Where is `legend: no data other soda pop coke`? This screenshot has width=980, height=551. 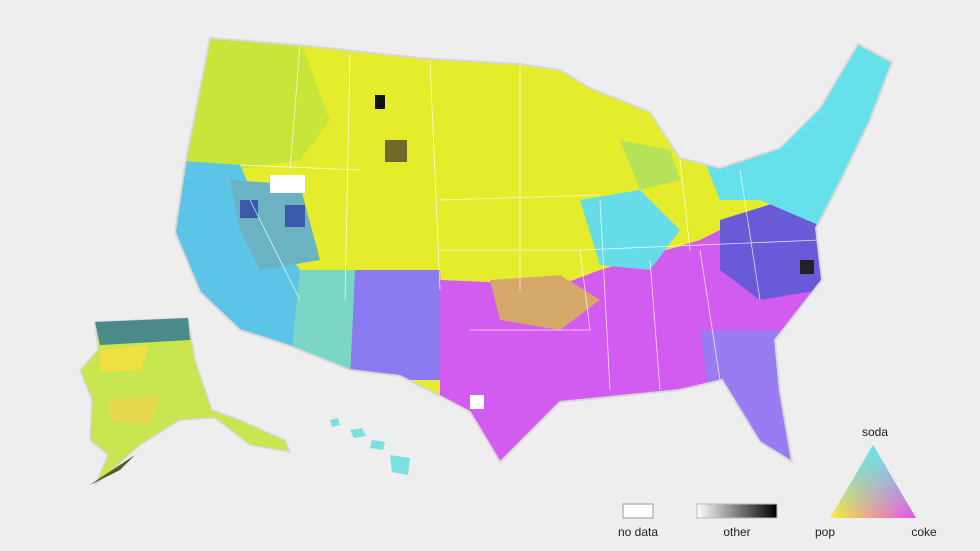 legend: no data other soda pop coke is located at coordinates (777, 482).